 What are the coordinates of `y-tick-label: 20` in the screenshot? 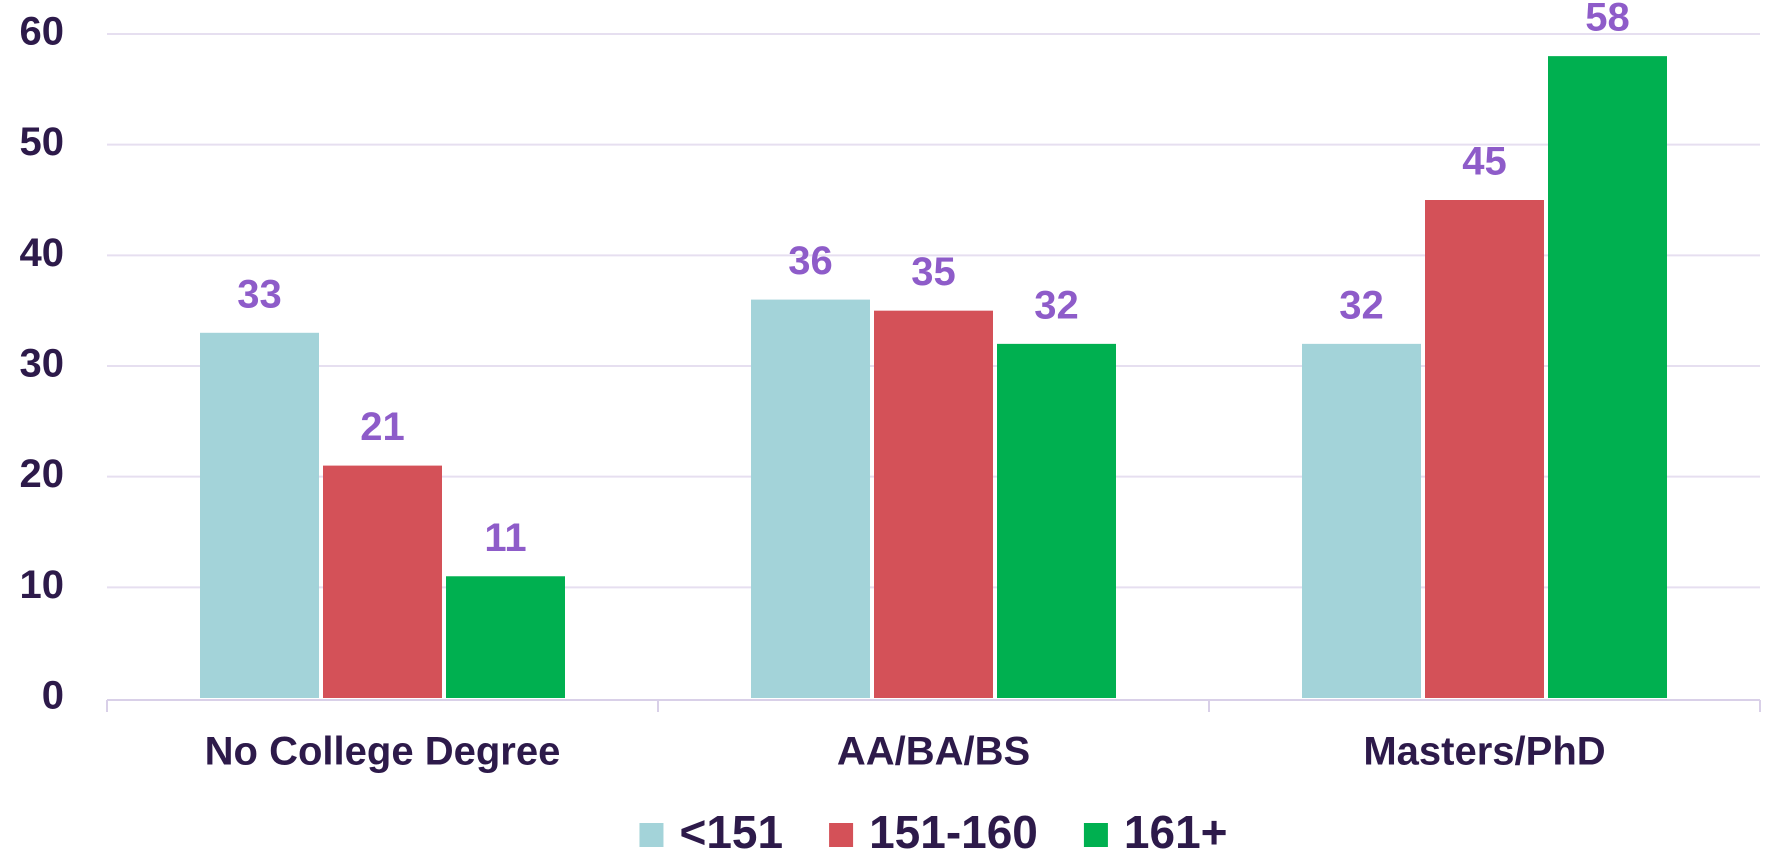 It's located at (42, 474).